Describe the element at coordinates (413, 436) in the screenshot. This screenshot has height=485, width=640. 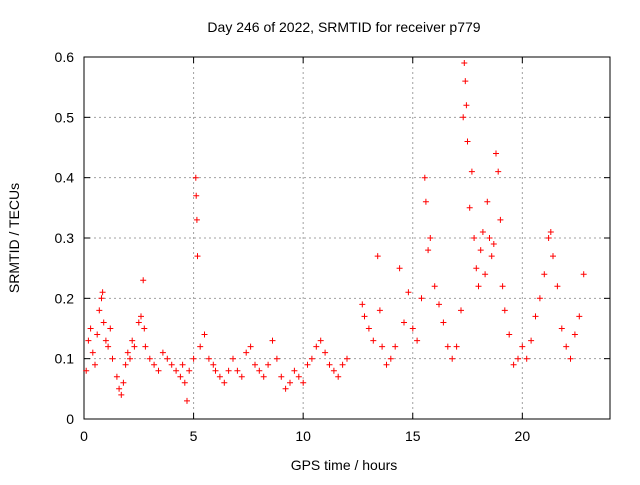
I see `x-tick-label: 15` at that location.